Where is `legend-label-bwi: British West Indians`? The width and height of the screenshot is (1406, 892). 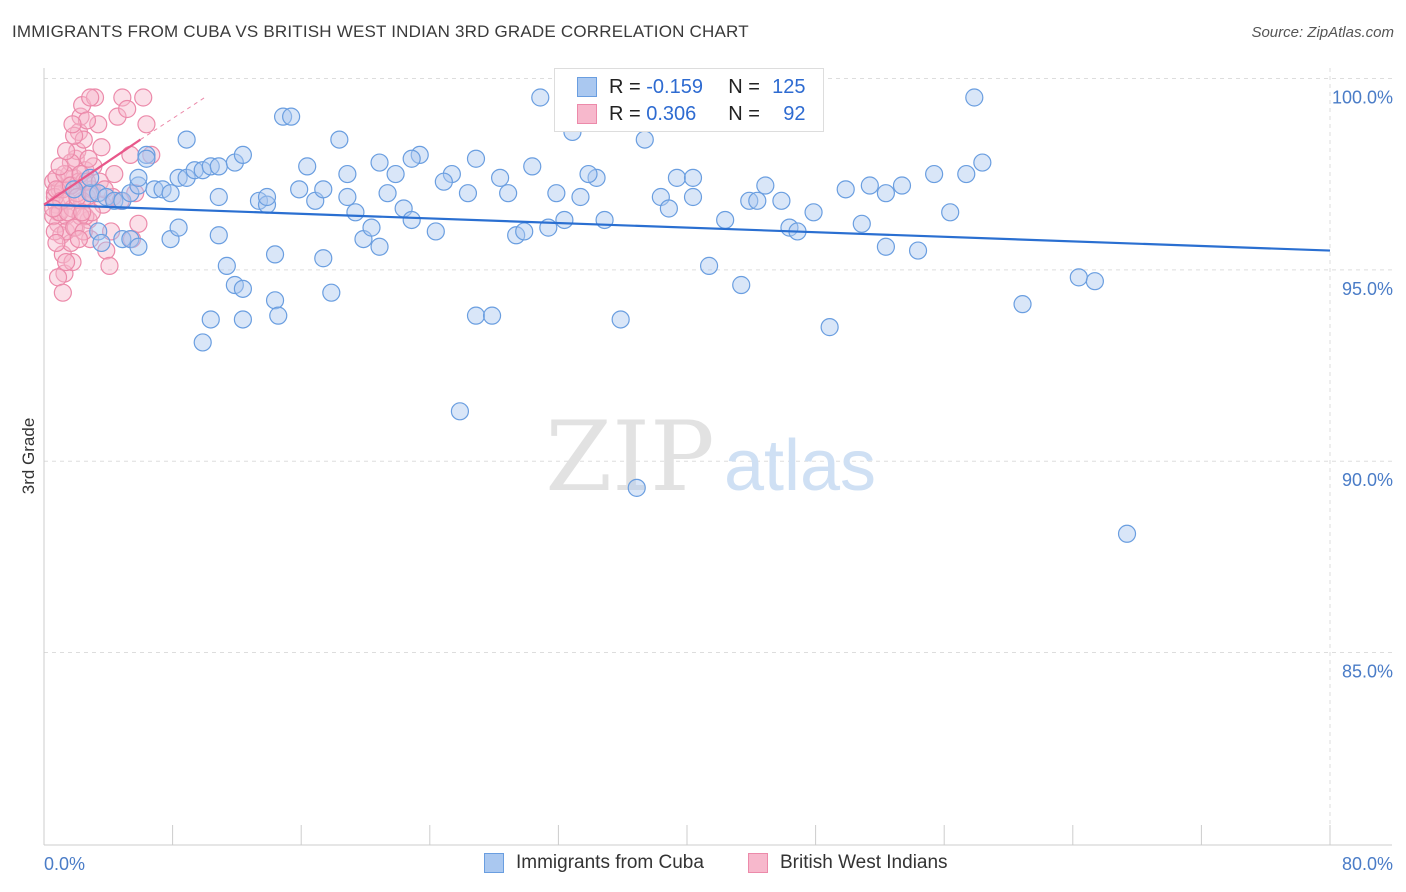
legend-label-bwi: British West Indians is located at coordinates (864, 862).